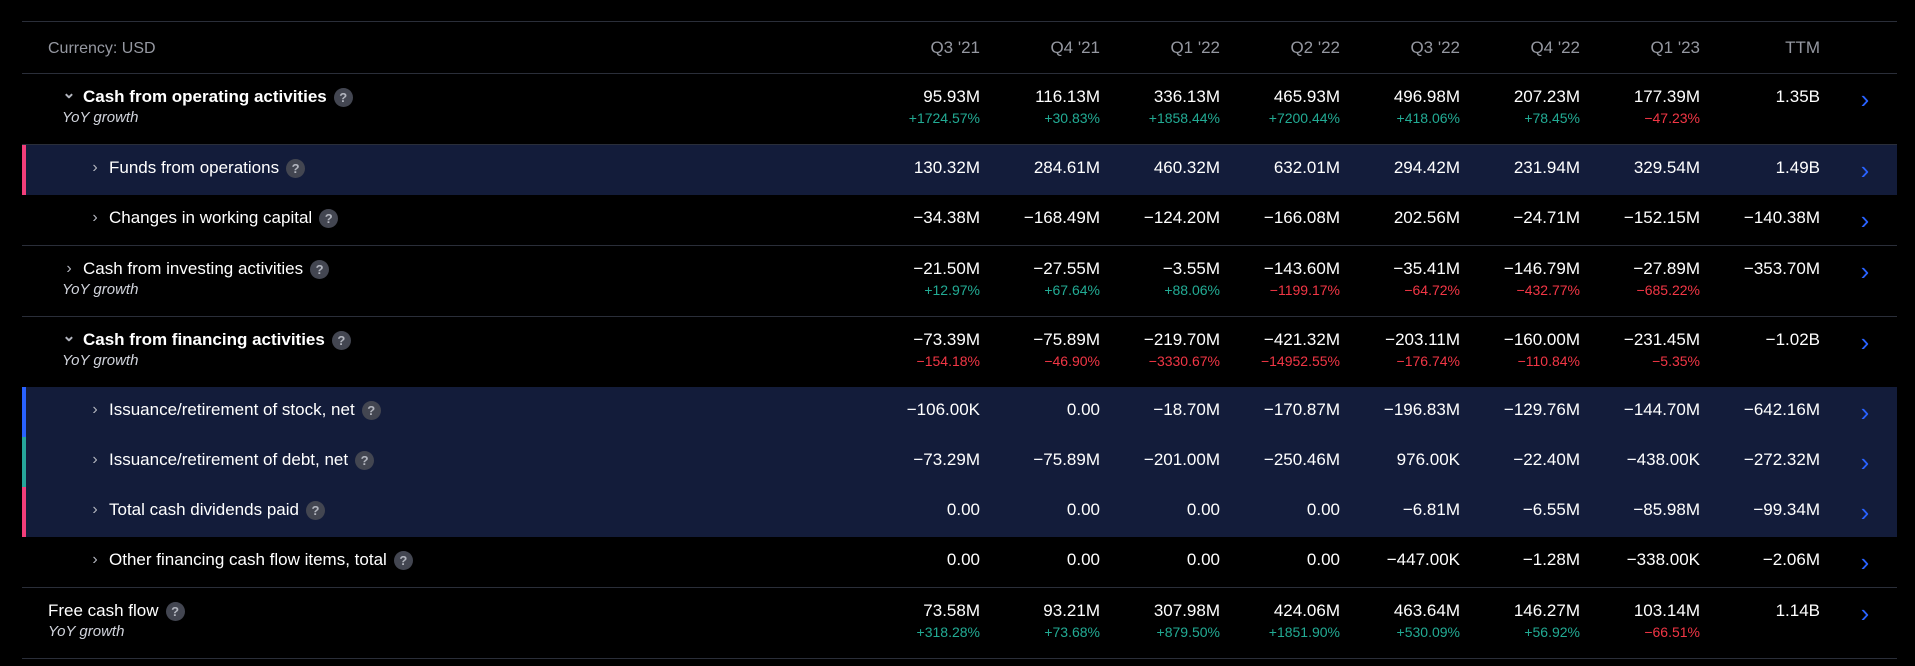 The image size is (1915, 666). I want to click on row-label: Funds from operations, so click(194, 167).